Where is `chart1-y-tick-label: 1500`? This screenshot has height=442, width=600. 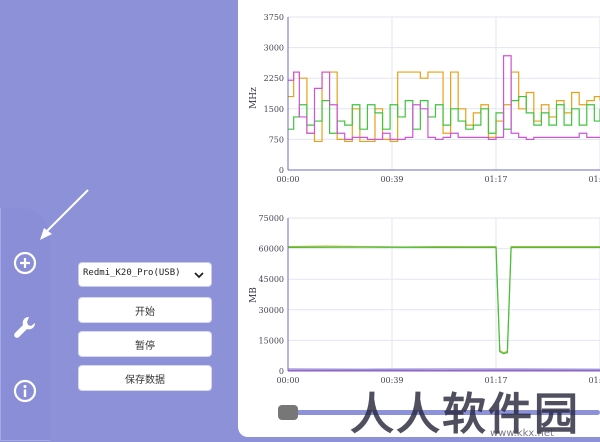 chart1-y-tick-label: 1500 is located at coordinates (274, 109).